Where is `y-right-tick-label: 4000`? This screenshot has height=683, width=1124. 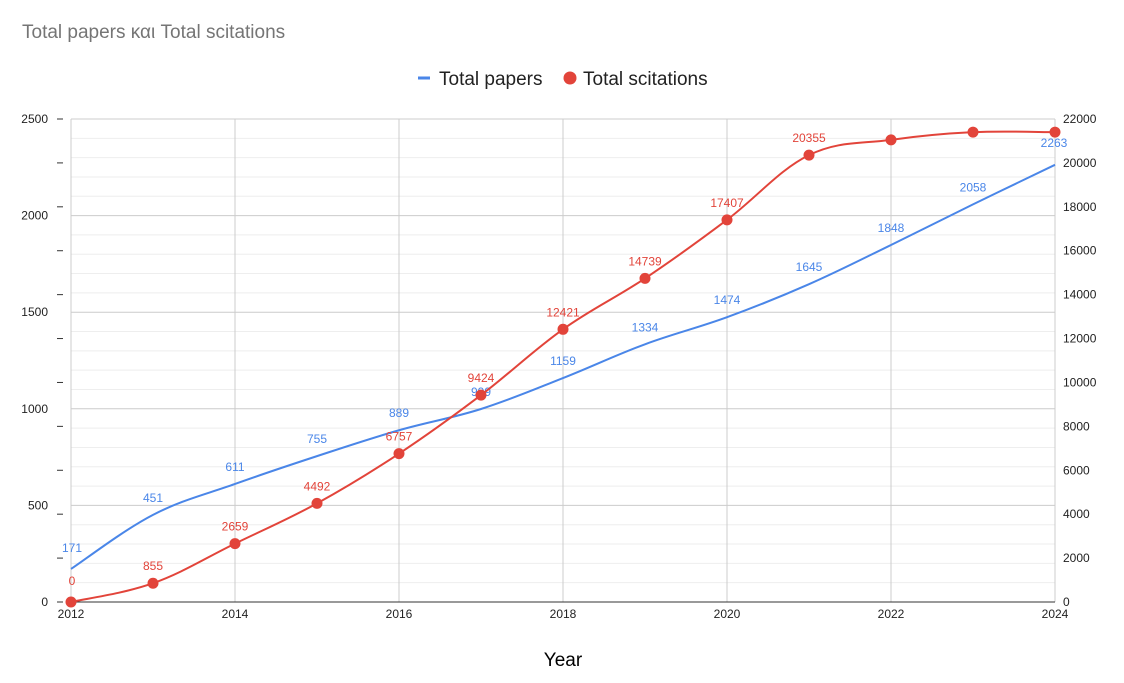 y-right-tick-label: 4000 is located at coordinates (1076, 514).